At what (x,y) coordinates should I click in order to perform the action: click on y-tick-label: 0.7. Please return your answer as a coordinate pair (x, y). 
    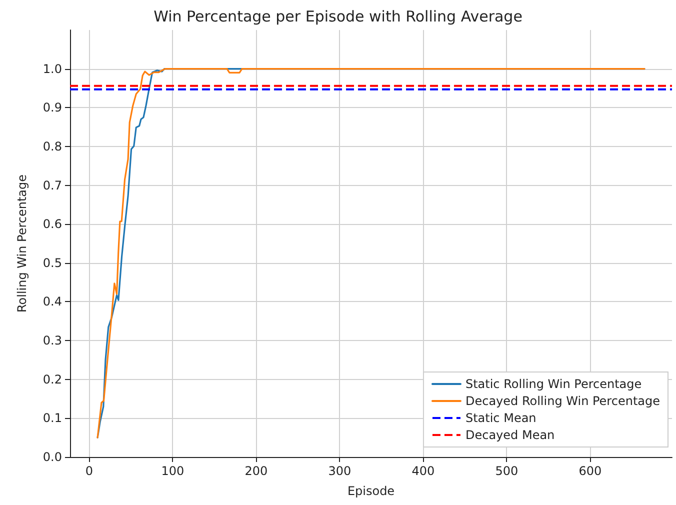
    Looking at the image, I should click on (52, 185).